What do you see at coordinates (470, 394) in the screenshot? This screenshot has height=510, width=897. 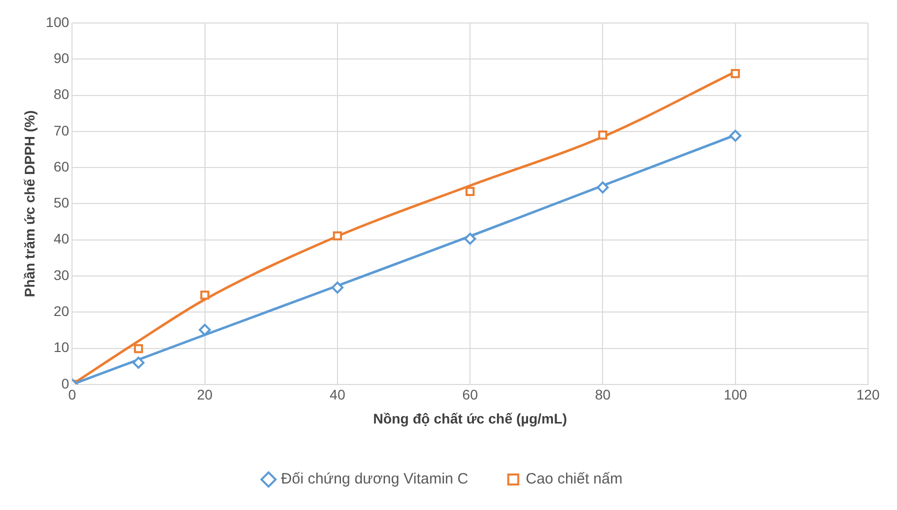 I see `x-tick-label: 60` at bounding box center [470, 394].